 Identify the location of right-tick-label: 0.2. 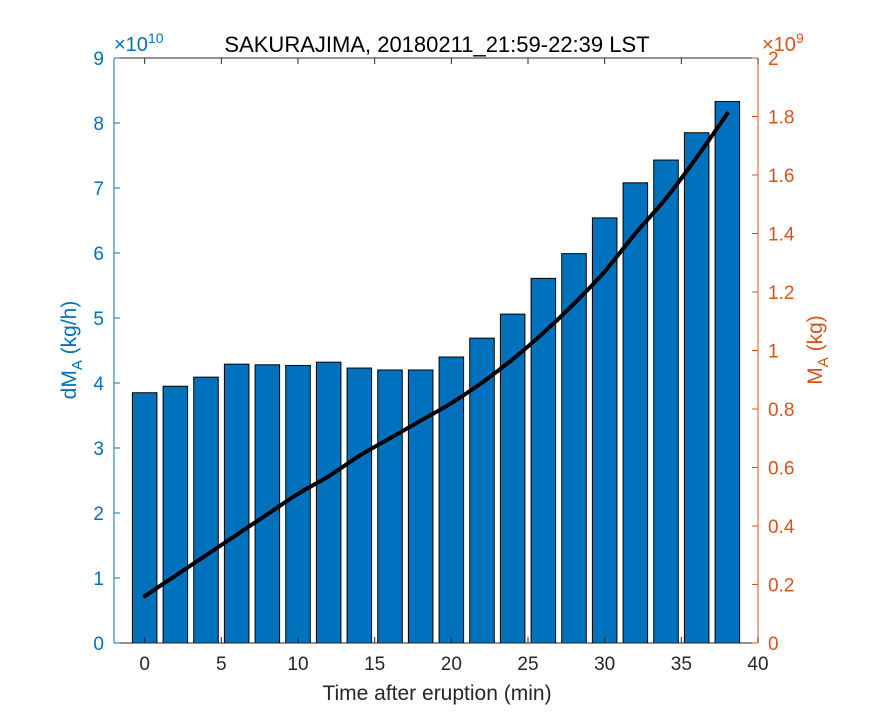
(781, 586).